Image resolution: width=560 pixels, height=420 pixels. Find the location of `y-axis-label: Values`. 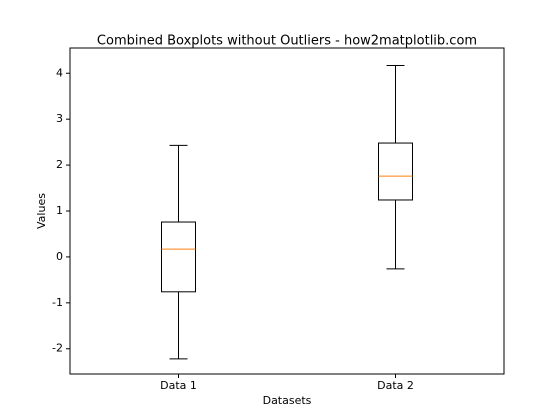

y-axis-label: Values is located at coordinates (41, 211).